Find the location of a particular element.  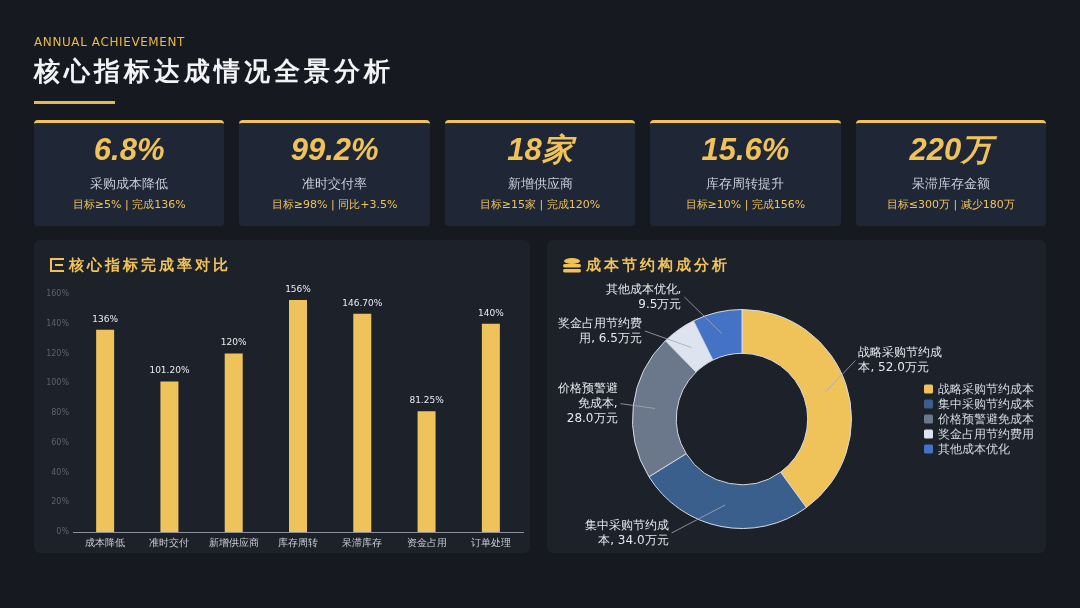

text: 呆滞库存金额 is located at coordinates (950, 184).